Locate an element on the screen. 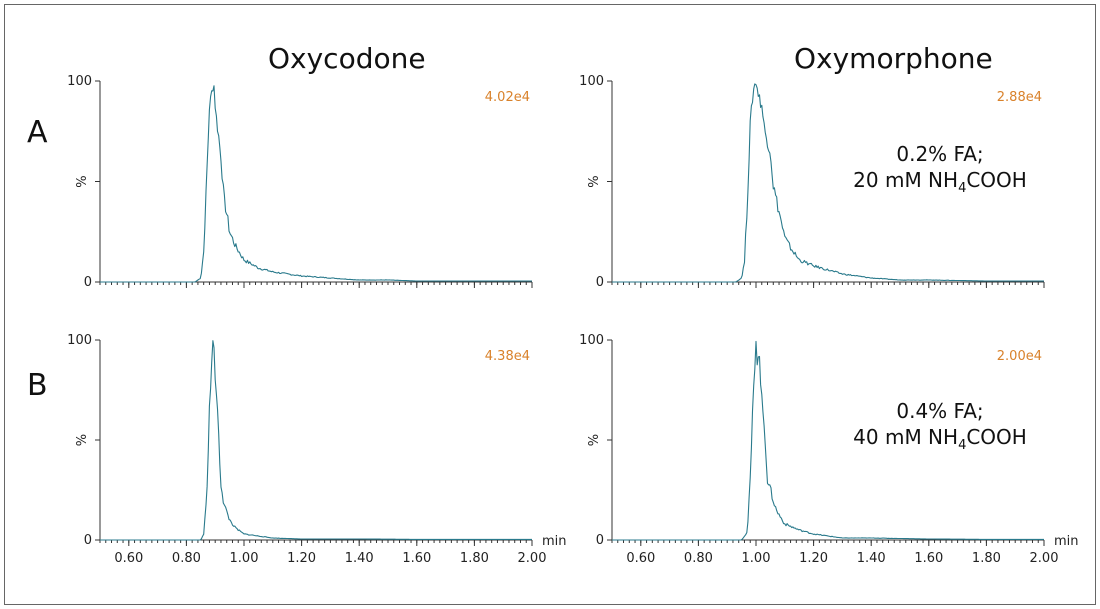 This screenshot has height=609, width=1100. A-oxymorphone-ytick-label: 0 is located at coordinates (600, 282).